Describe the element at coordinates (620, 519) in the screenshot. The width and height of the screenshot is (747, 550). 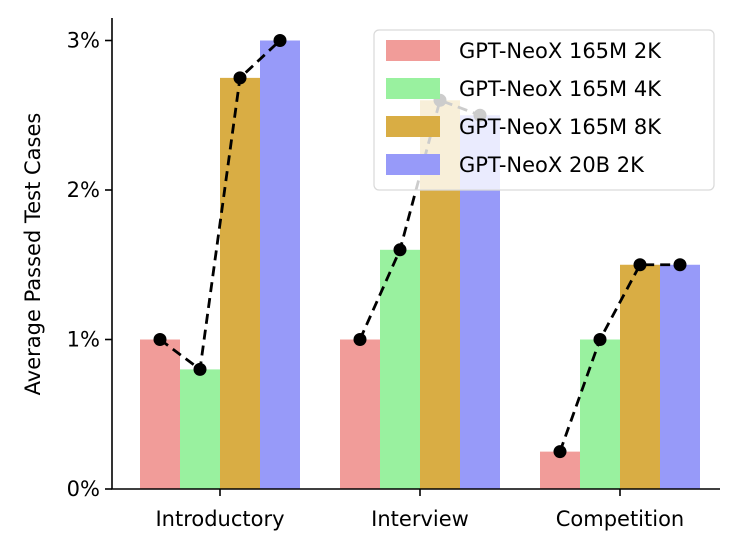
I see `x-tick-label-competition: Competition` at that location.